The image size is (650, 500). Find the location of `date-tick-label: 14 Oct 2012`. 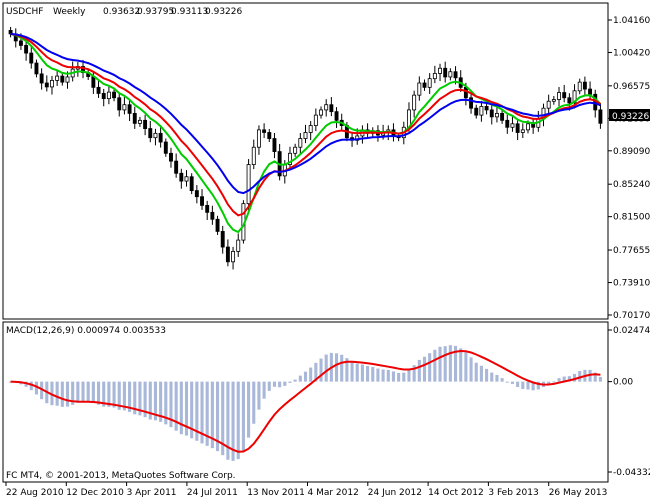

date-tick-label: 14 Oct 2012 is located at coordinates (456, 493).